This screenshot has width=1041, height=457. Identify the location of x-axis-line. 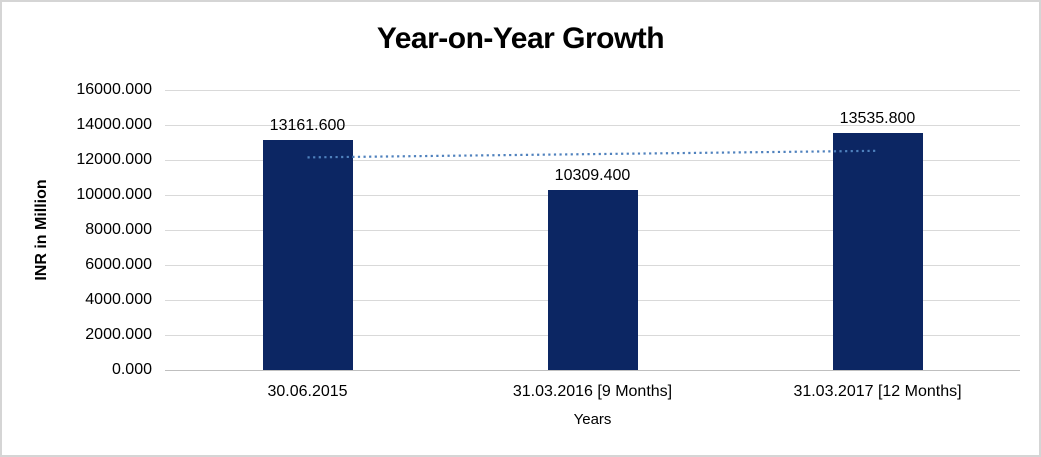
(592, 370).